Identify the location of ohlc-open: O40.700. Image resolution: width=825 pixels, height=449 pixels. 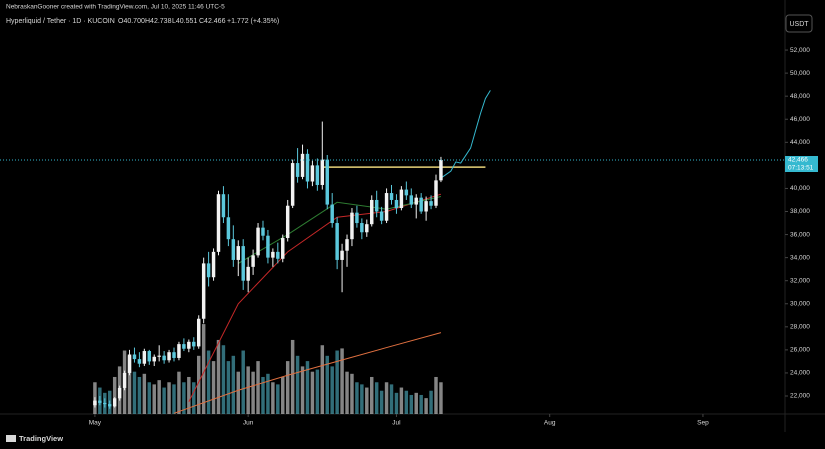
(131, 21).